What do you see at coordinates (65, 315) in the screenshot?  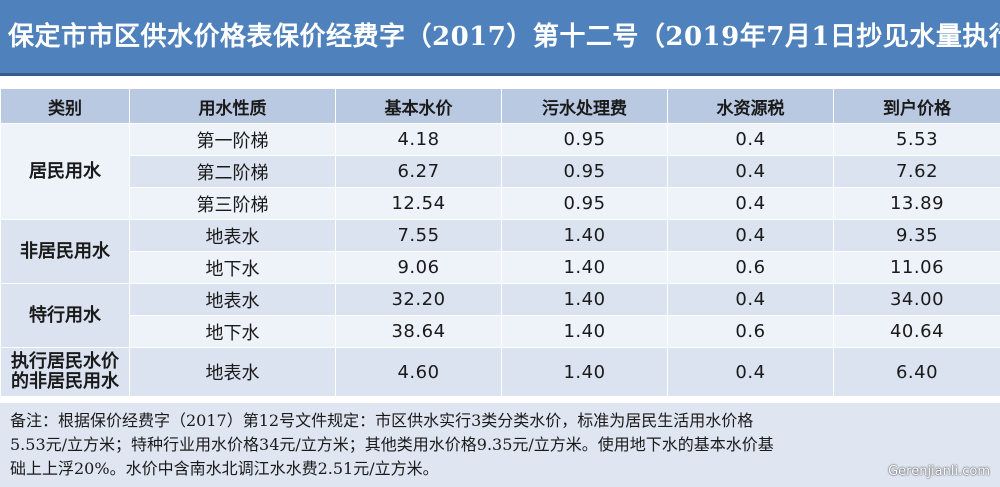 I see `category-cell: 特行用水` at bounding box center [65, 315].